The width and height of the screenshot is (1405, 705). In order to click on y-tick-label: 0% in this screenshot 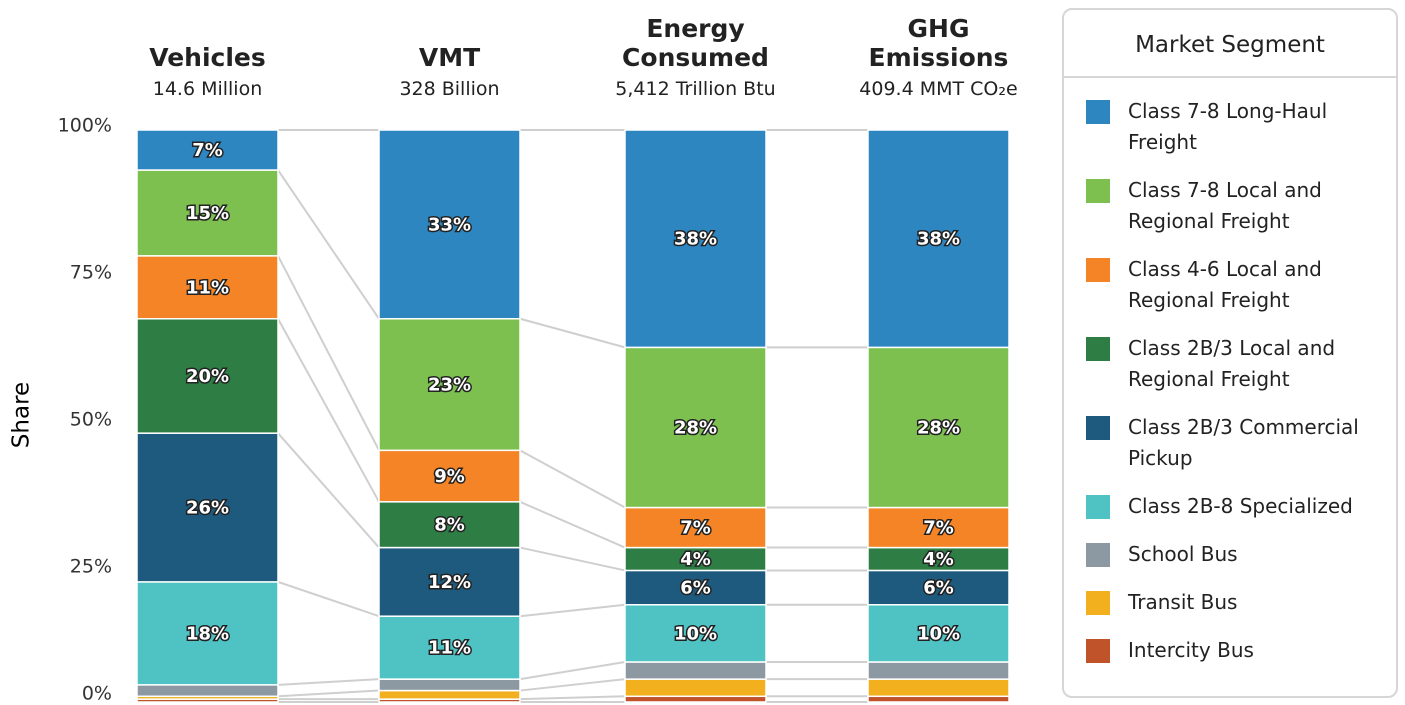, I will do `click(97, 694)`.